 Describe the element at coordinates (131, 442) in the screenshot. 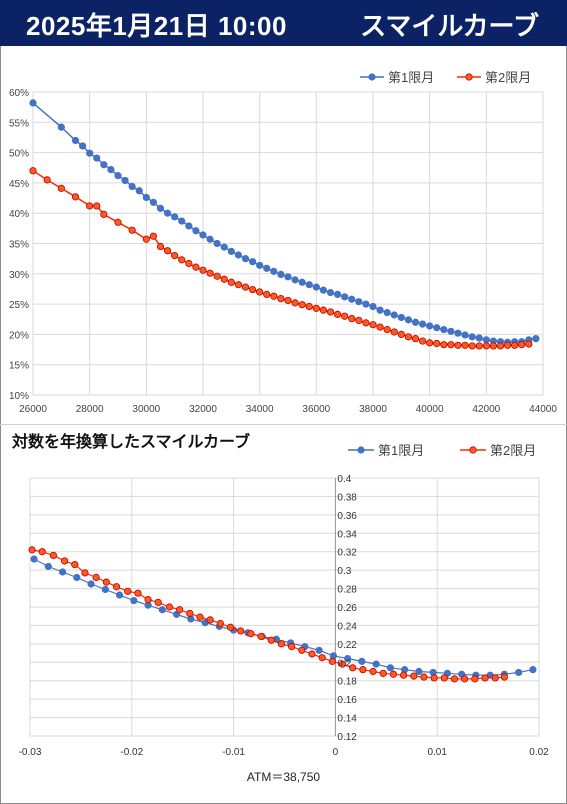

I see `log-smile-chart-title: 対数を年換算したスマイルカーブ` at that location.